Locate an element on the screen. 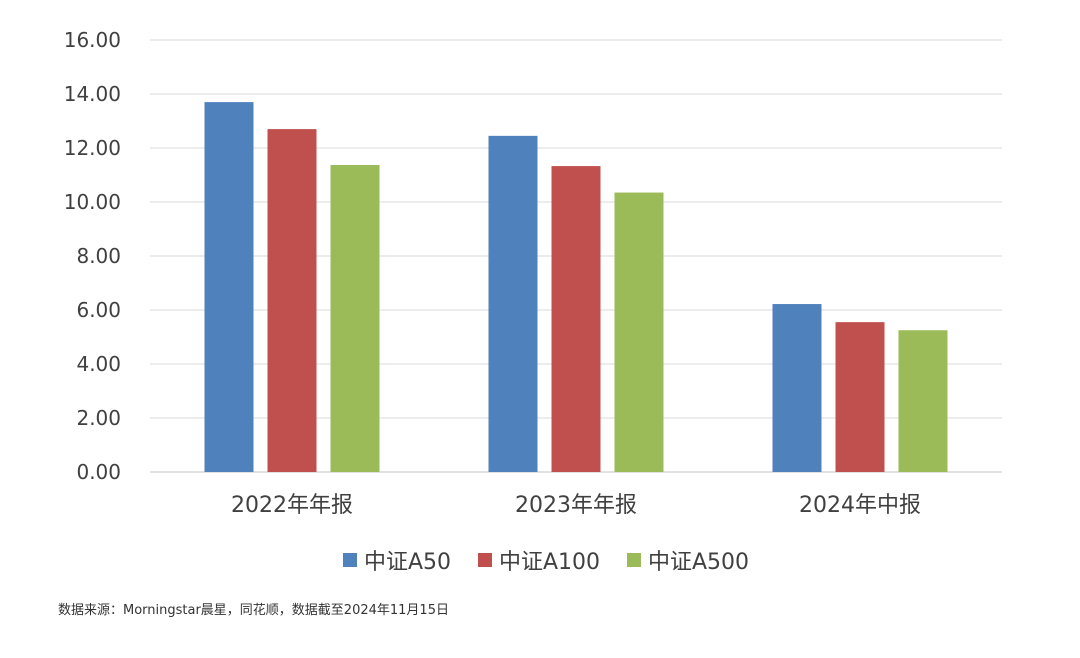  legend: 中证A50 中证A100 中证A500 is located at coordinates (546, 562).